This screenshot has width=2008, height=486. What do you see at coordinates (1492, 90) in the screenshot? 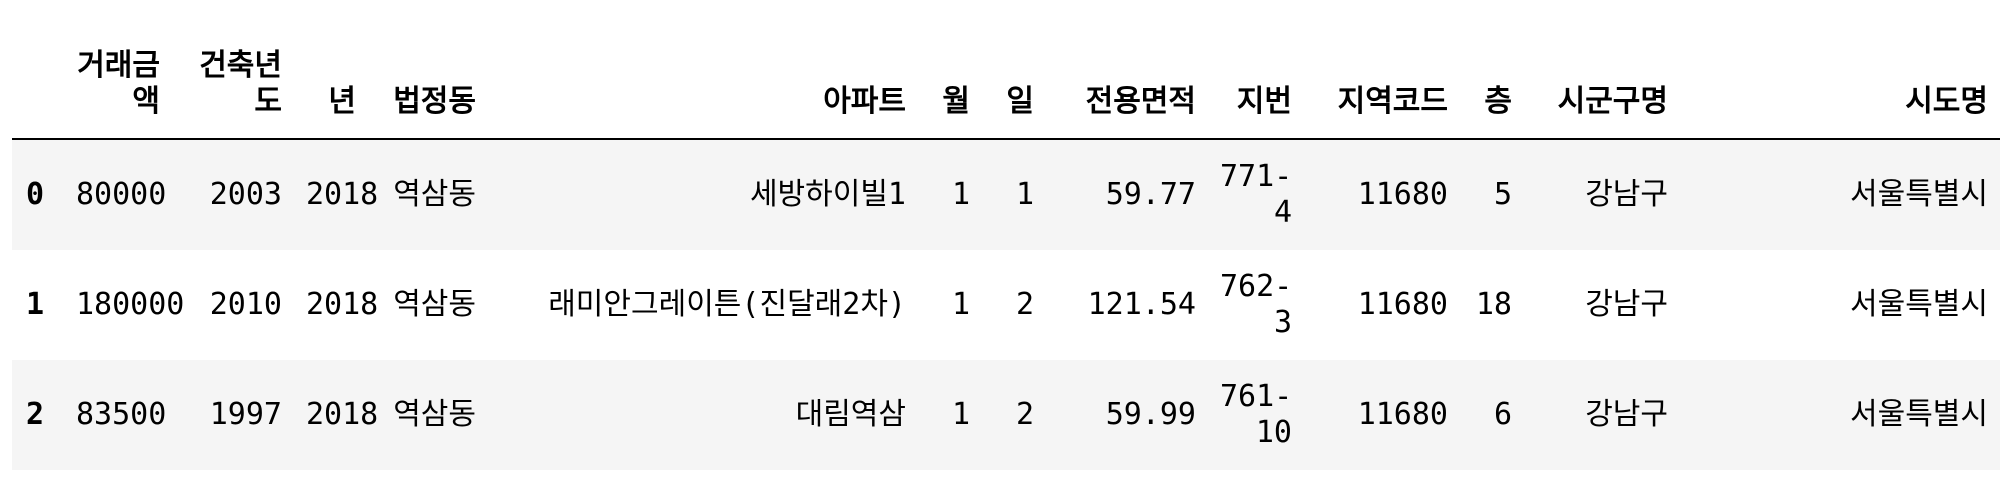
I see `column-header: 층` at bounding box center [1492, 90].